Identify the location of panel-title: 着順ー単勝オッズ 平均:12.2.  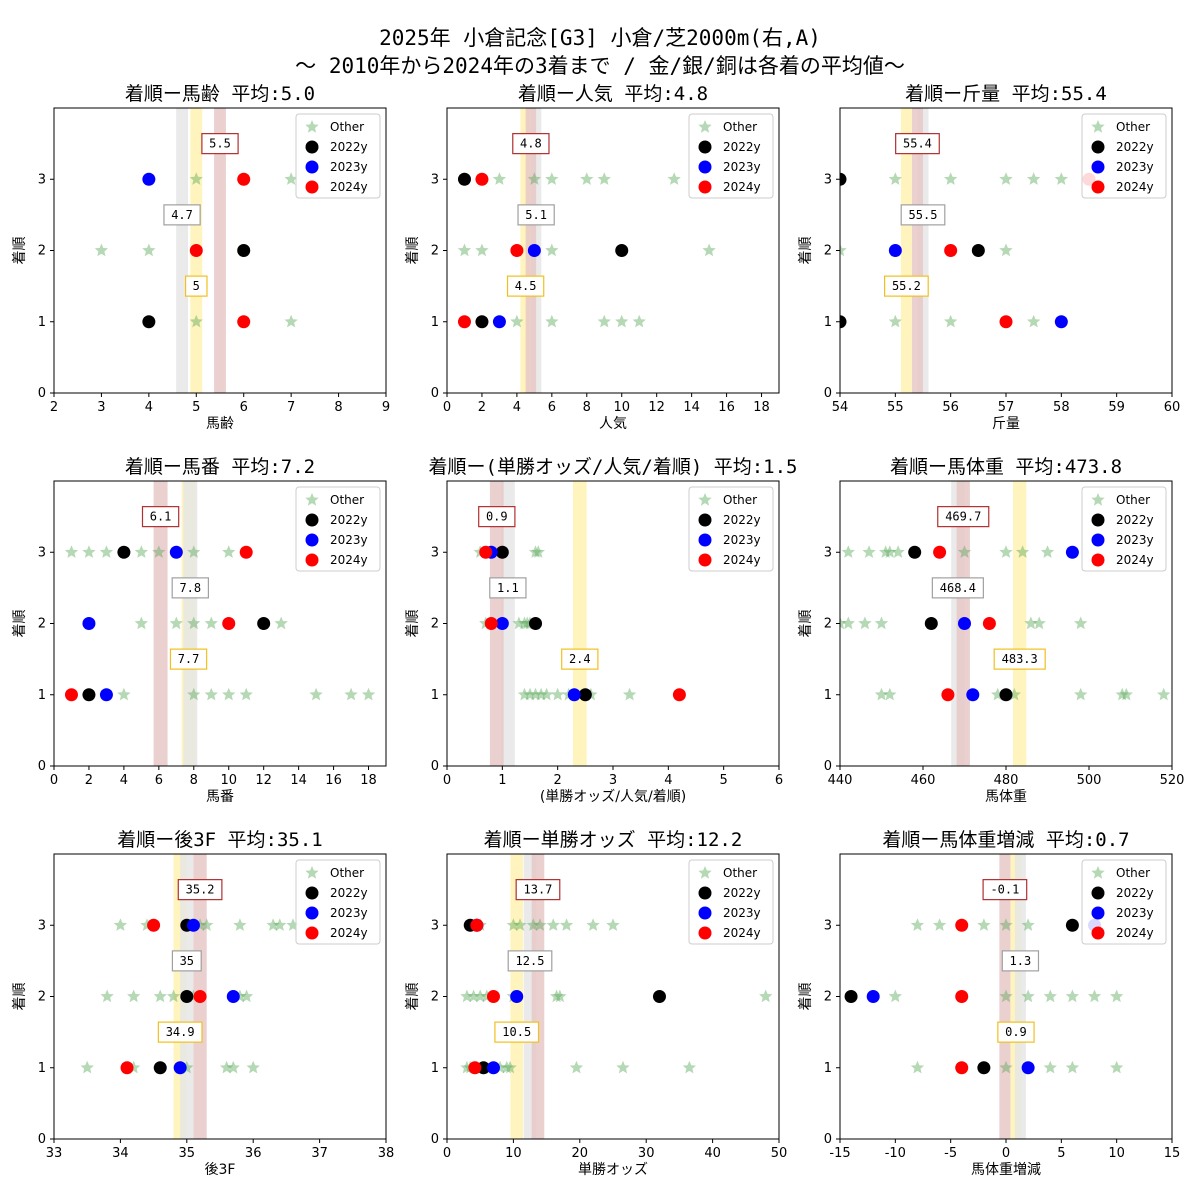
(613, 840).